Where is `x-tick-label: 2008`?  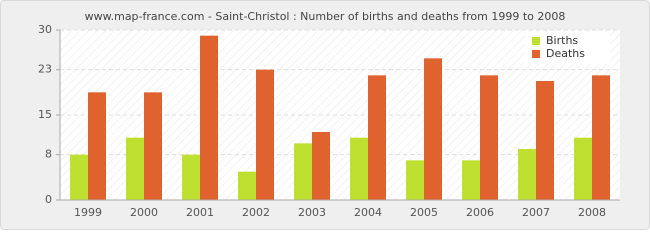 x-tick-label: 2008 is located at coordinates (592, 212).